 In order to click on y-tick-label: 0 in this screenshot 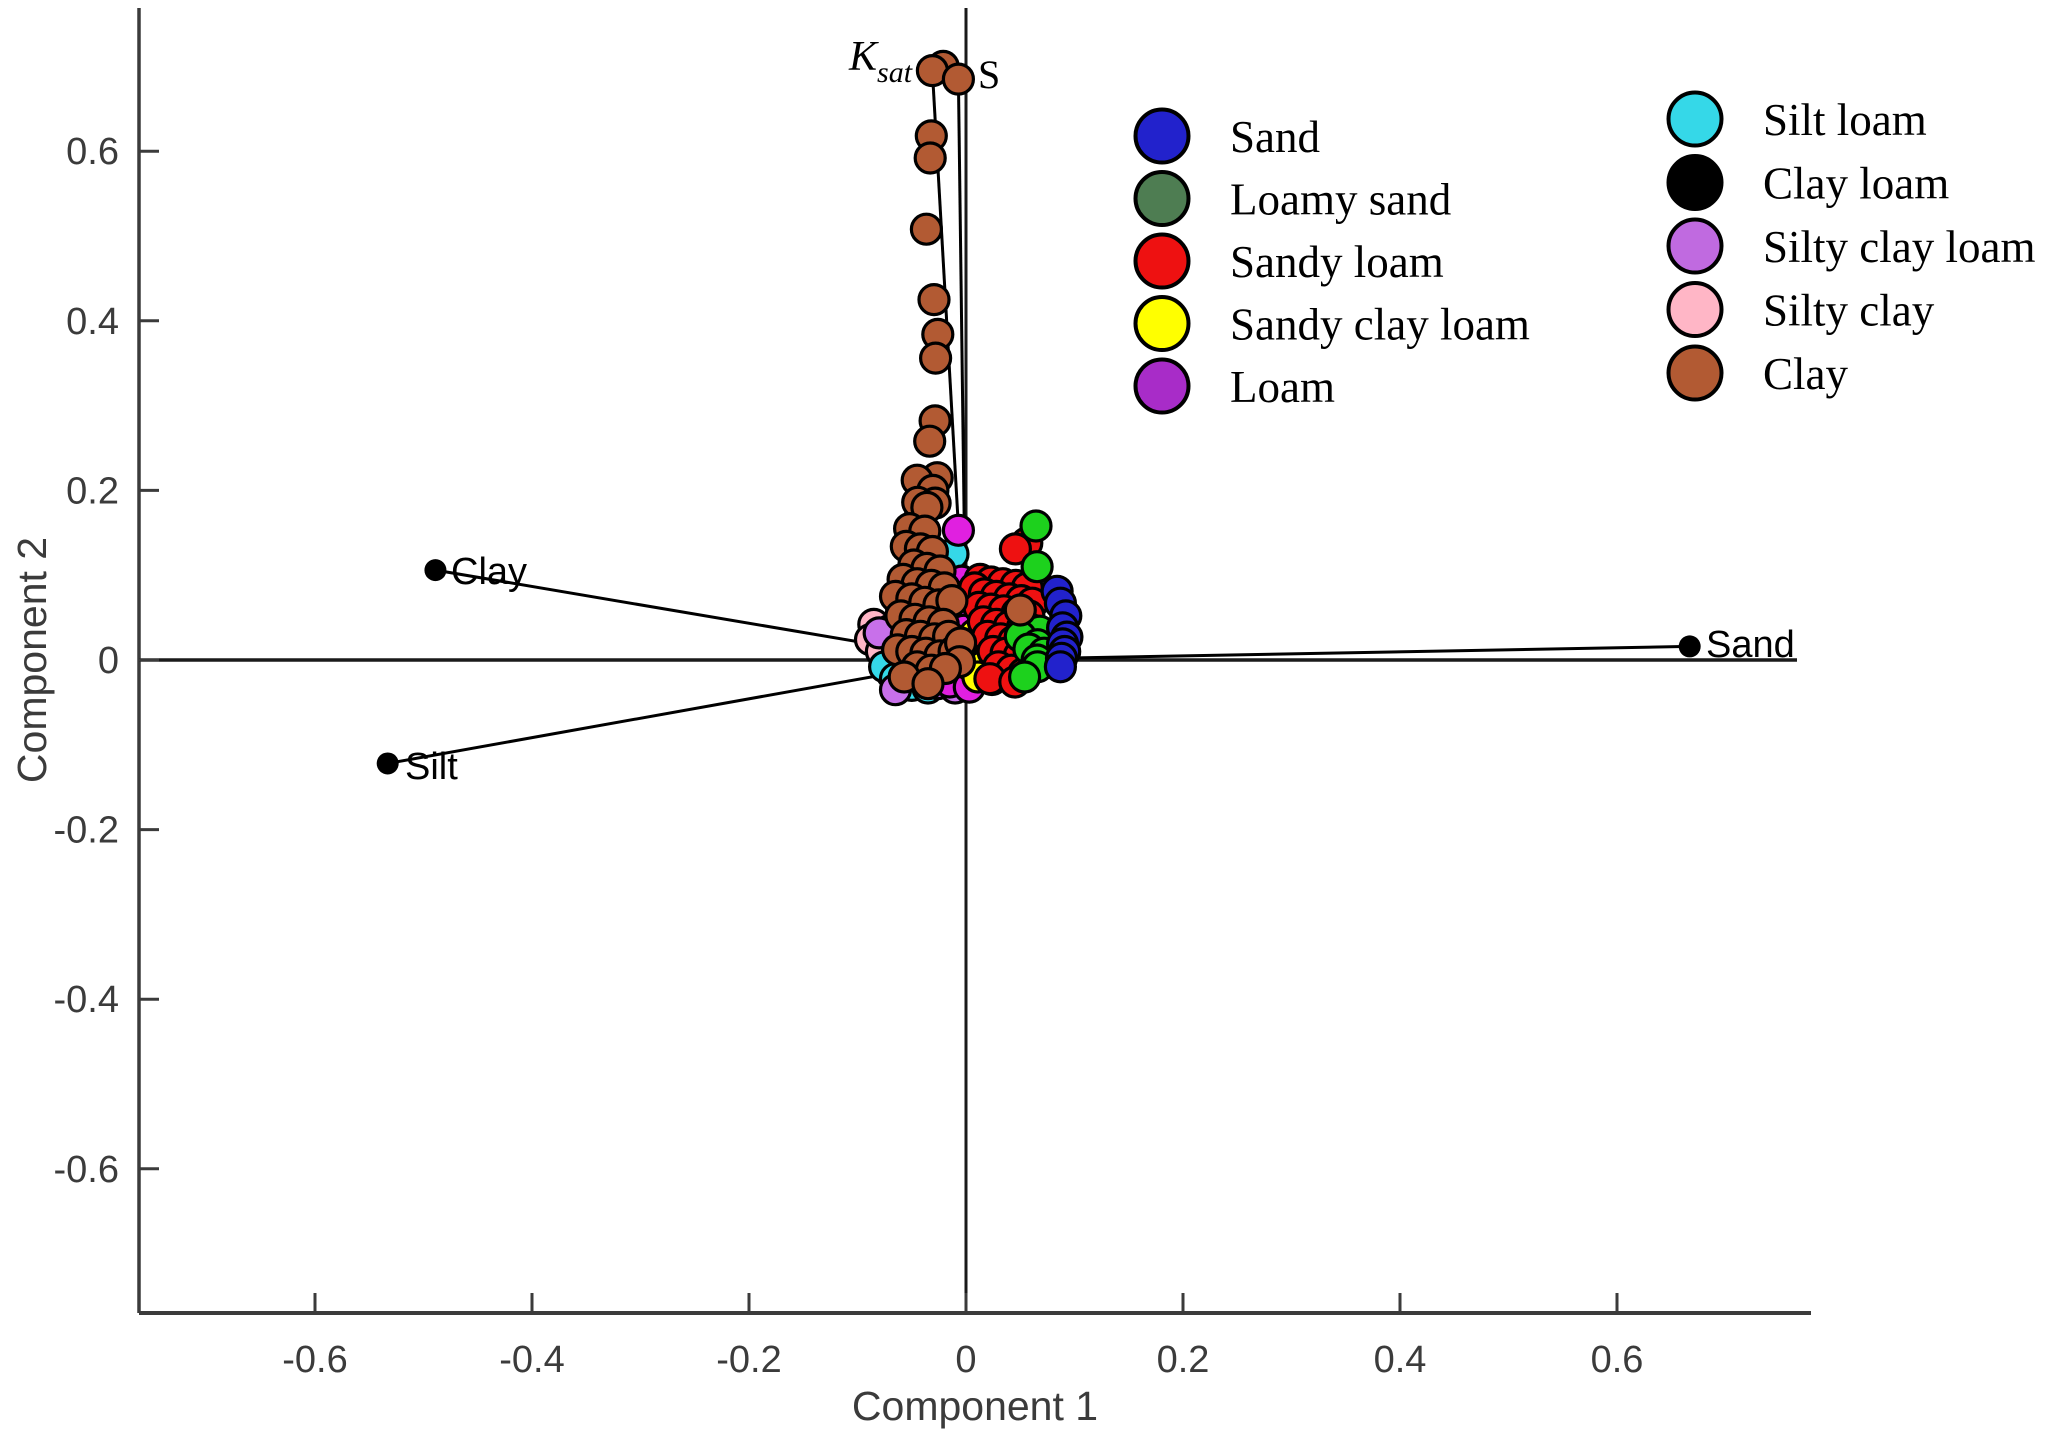, I will do `click(108, 661)`.